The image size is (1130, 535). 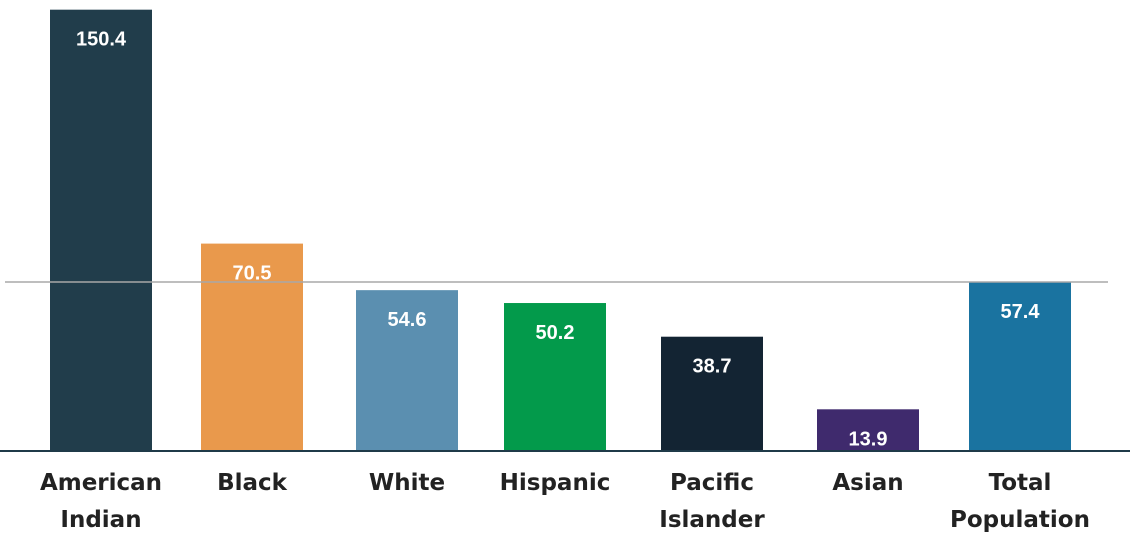 I want to click on category-label: American, so click(x=101, y=483).